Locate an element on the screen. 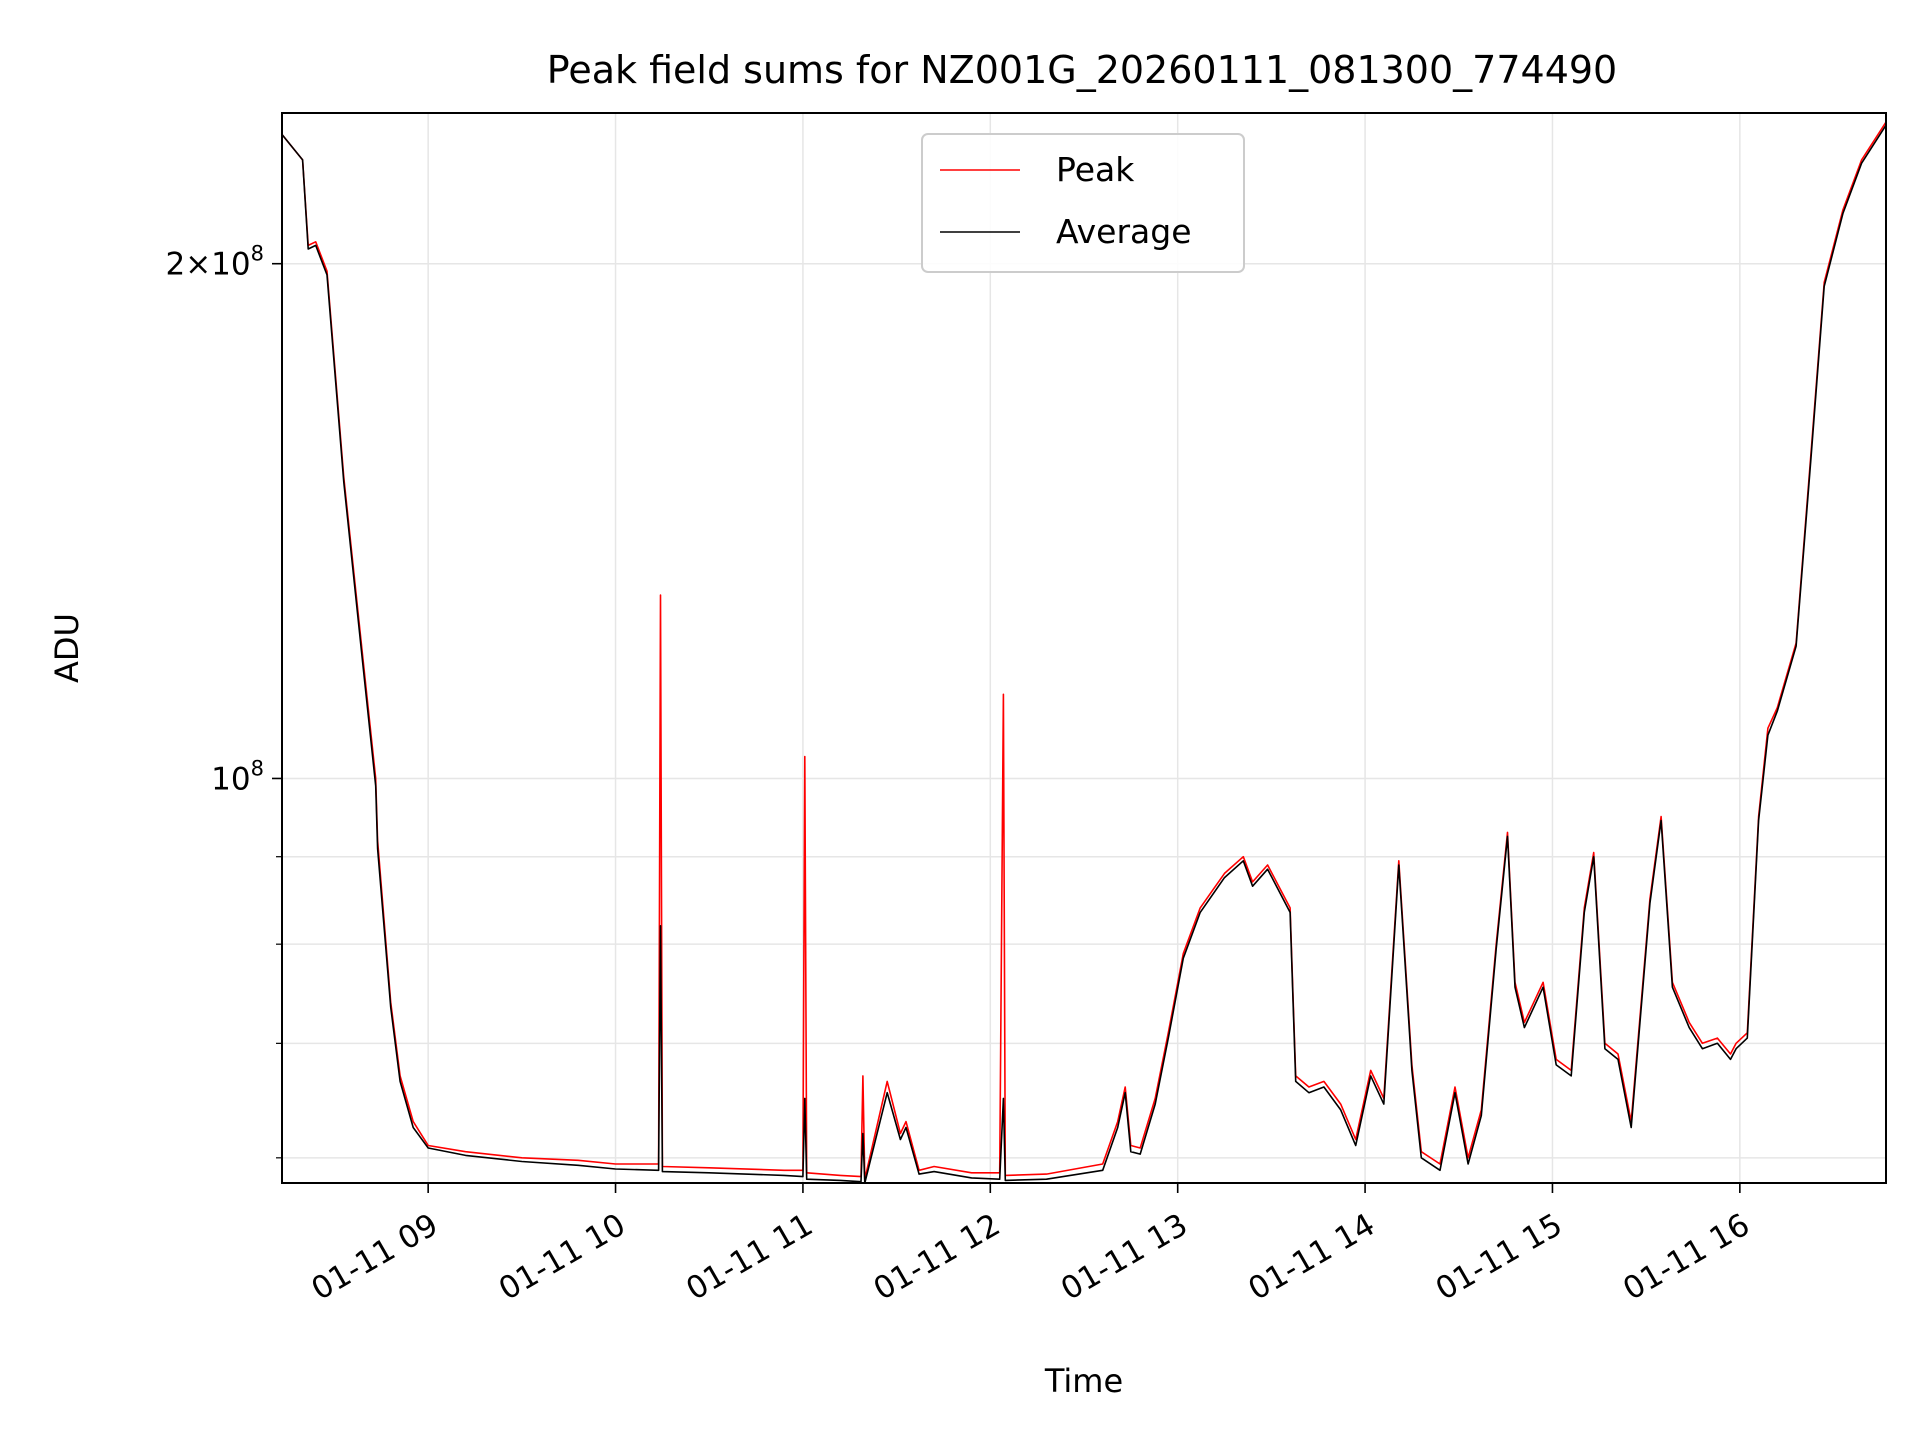 This screenshot has width=1920, height=1440. y-axis-label: ADU is located at coordinates (67, 648).